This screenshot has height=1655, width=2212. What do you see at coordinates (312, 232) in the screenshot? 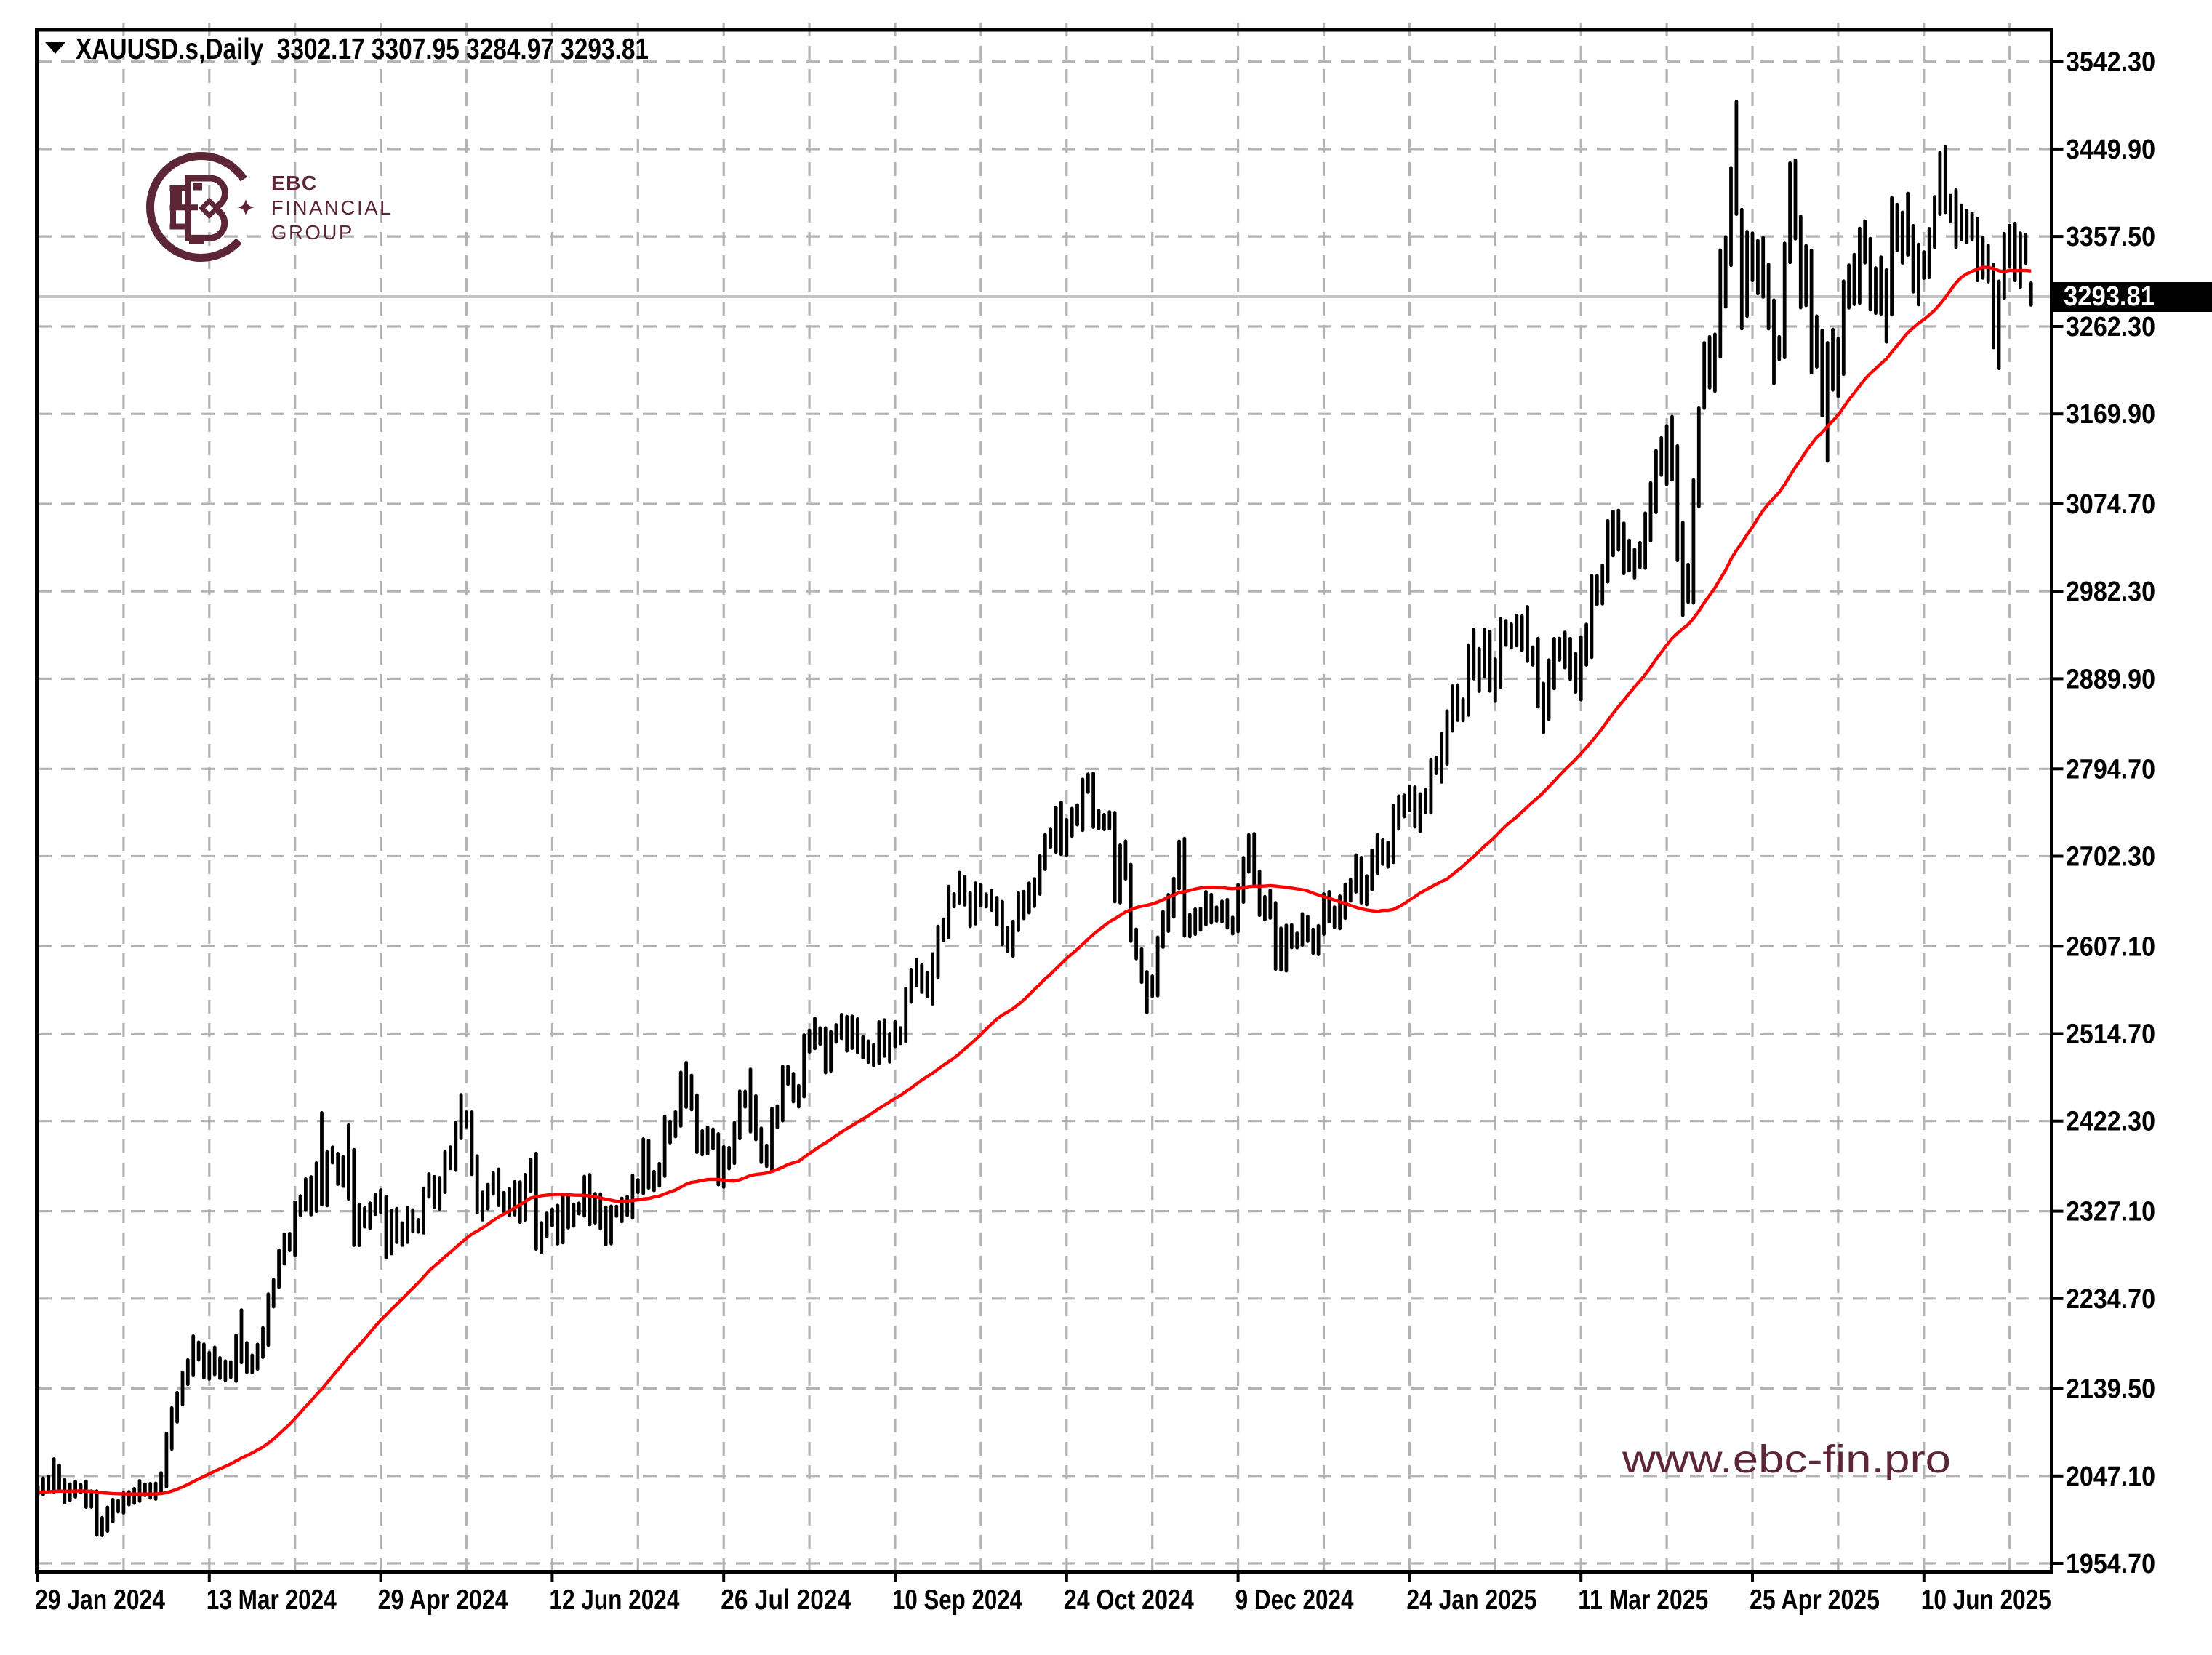
I see `svg-text: GROUP` at bounding box center [312, 232].